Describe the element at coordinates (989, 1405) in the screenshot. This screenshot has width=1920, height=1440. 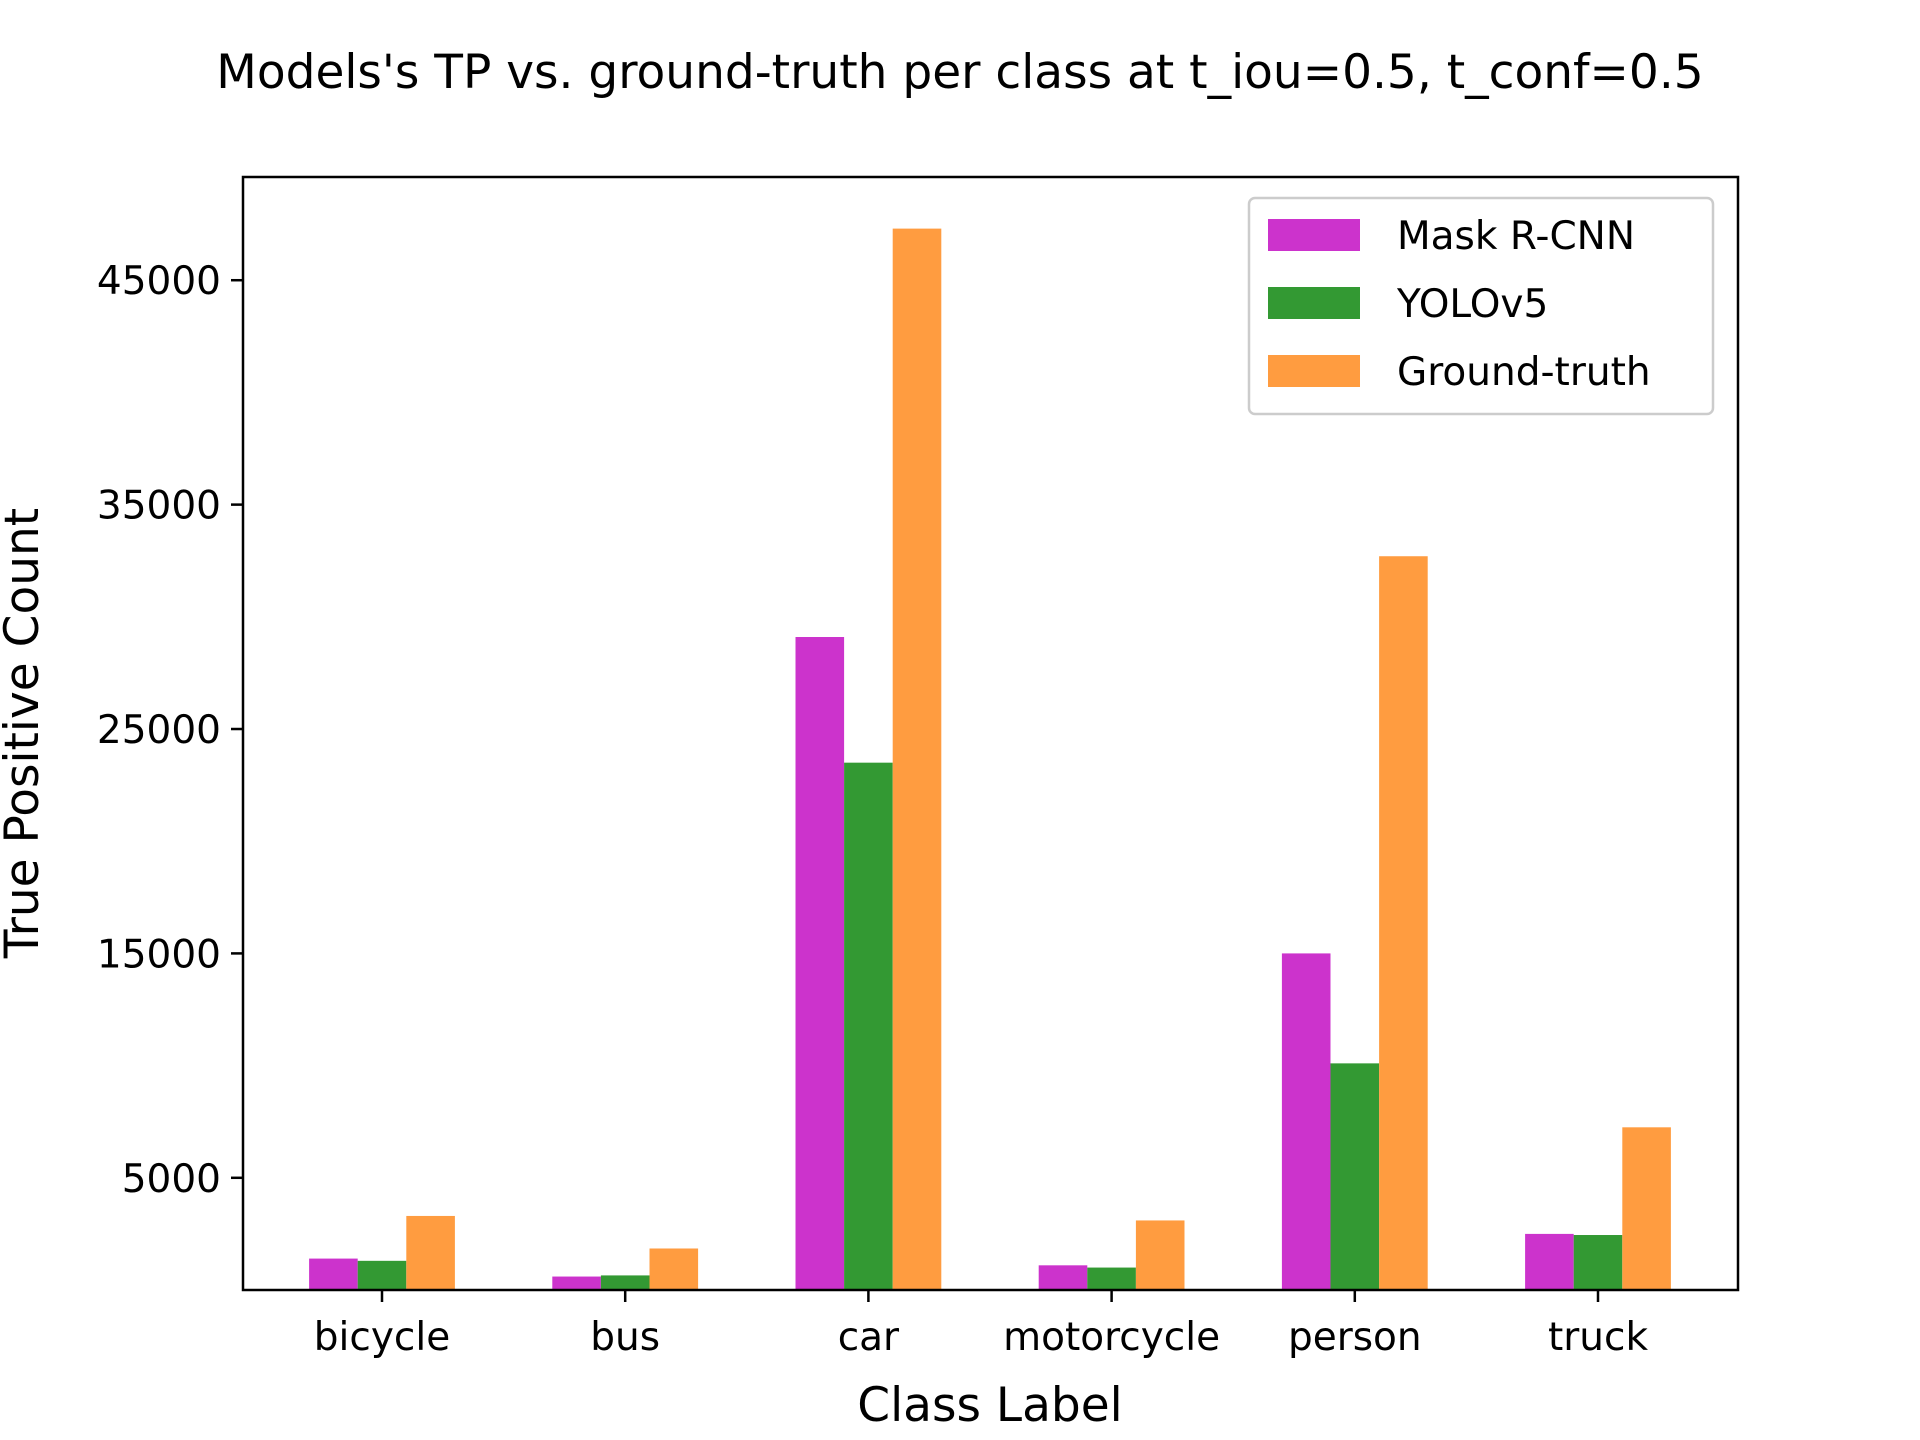
I see `x-axis-label: Class Label` at that location.